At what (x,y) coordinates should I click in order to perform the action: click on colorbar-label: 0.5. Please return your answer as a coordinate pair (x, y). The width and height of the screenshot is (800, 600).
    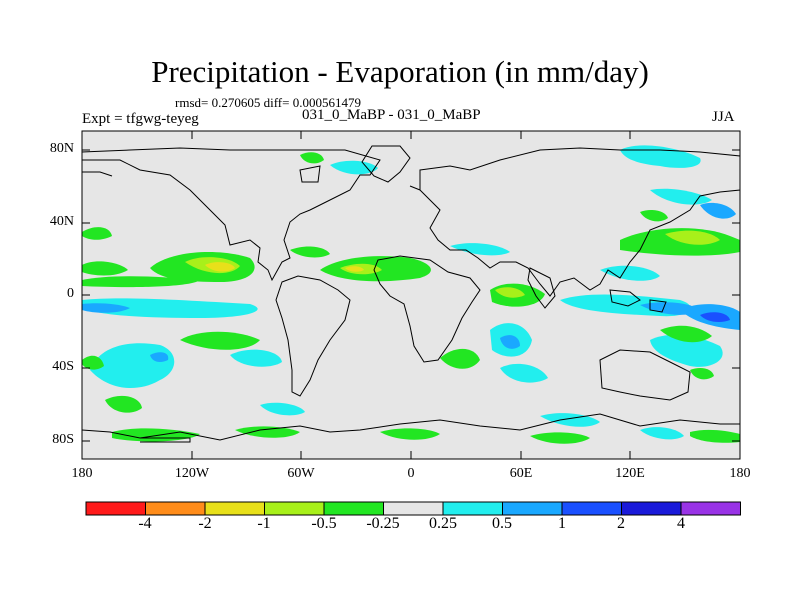
    Looking at the image, I should click on (502, 523).